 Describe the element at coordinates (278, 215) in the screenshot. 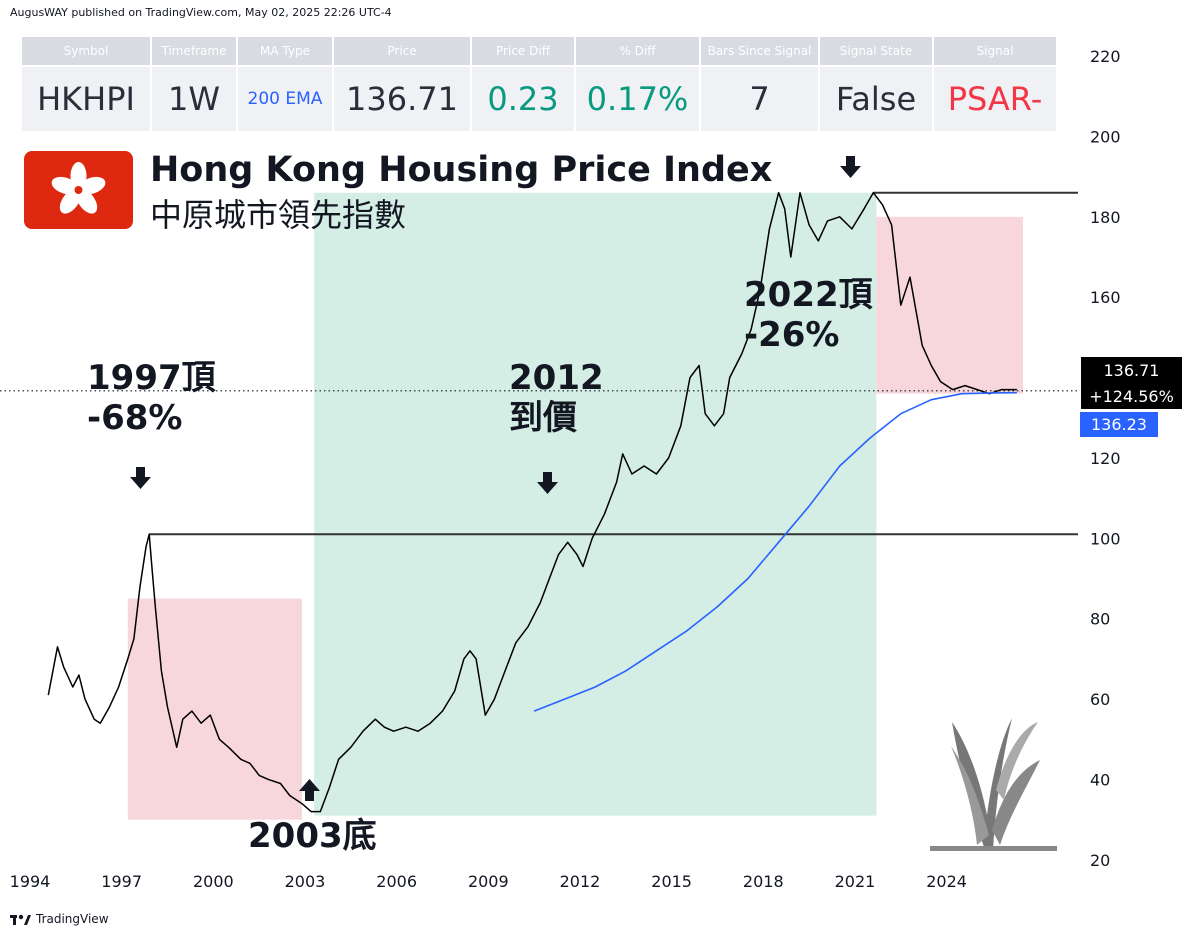

I see `chart-subtitle: 中原城市領先指數` at that location.